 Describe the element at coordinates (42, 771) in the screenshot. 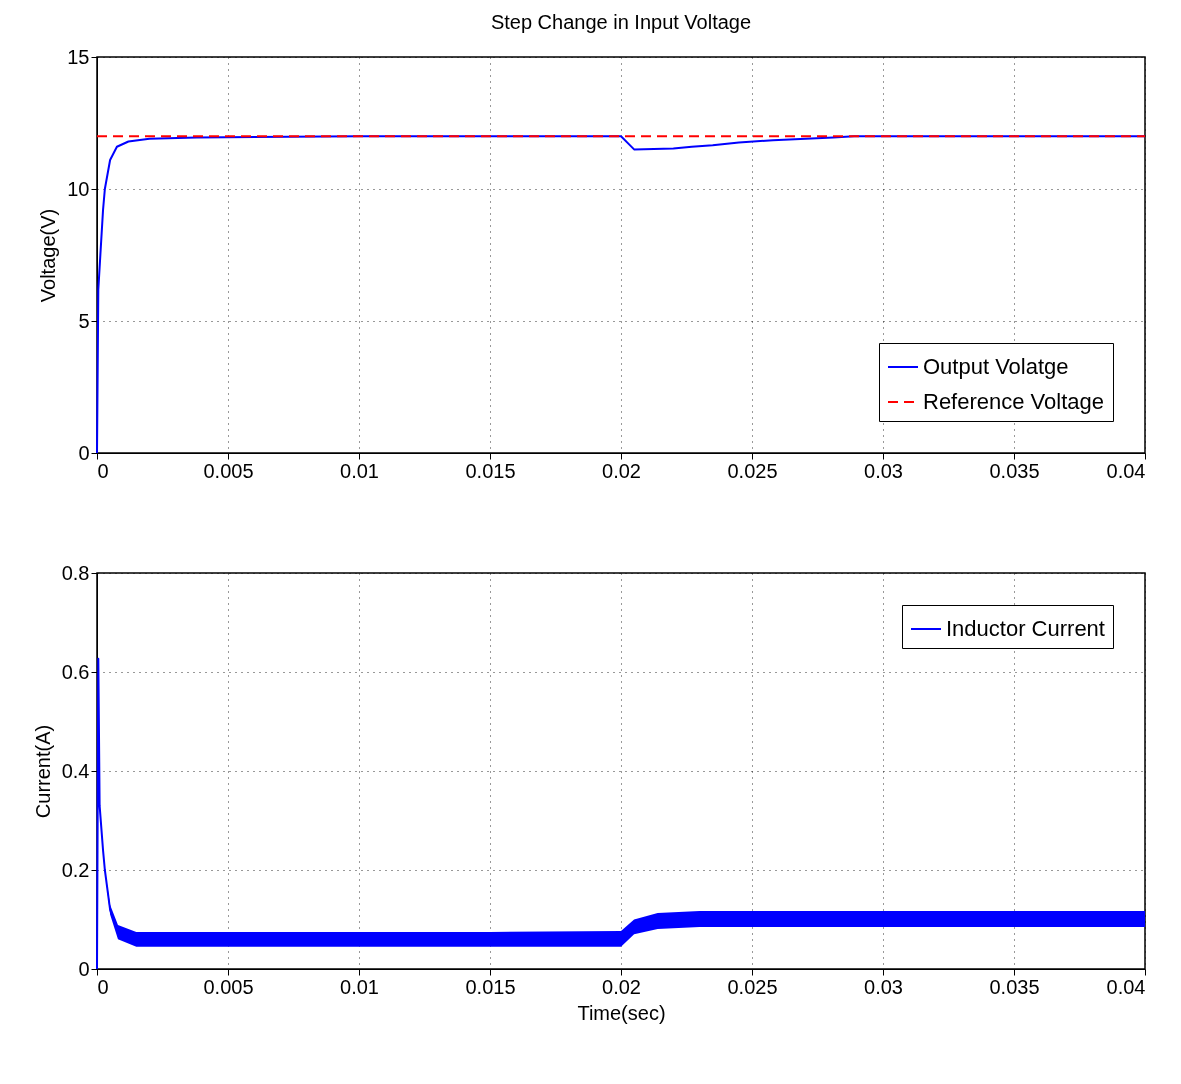

I see `y-axis-title: Current(A)` at that location.